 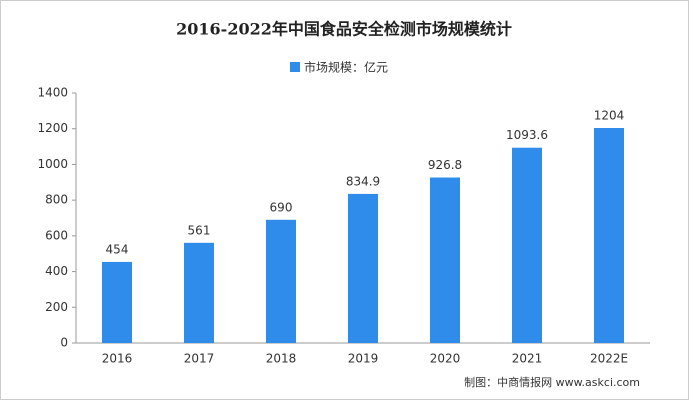 What do you see at coordinates (346, 67) in the screenshot?
I see `legend-label: 市场规模：亿元` at bounding box center [346, 67].